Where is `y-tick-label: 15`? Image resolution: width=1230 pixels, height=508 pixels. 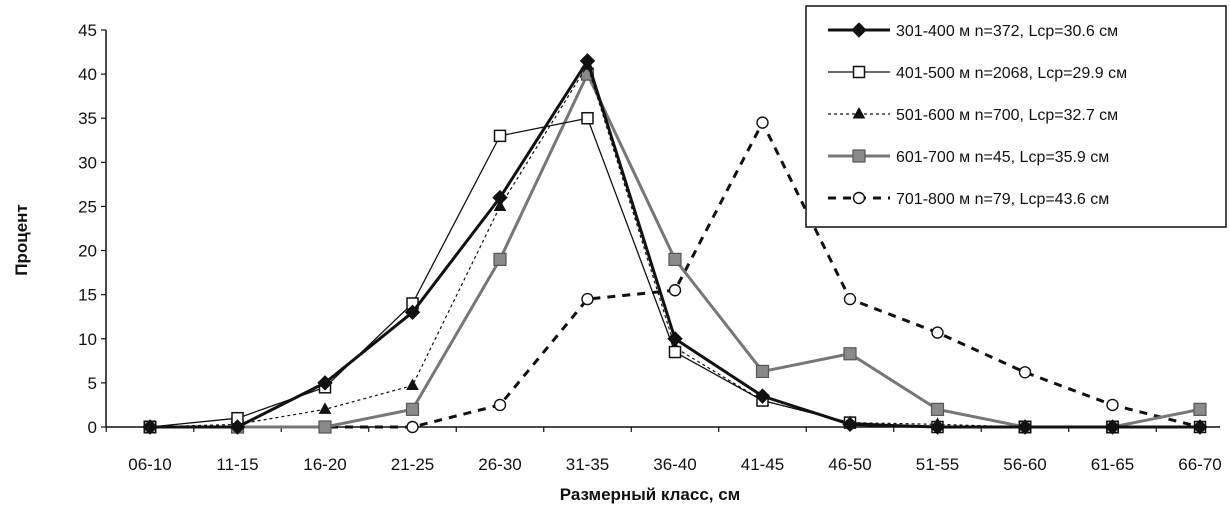
y-tick-label: 15 is located at coordinates (87, 295).